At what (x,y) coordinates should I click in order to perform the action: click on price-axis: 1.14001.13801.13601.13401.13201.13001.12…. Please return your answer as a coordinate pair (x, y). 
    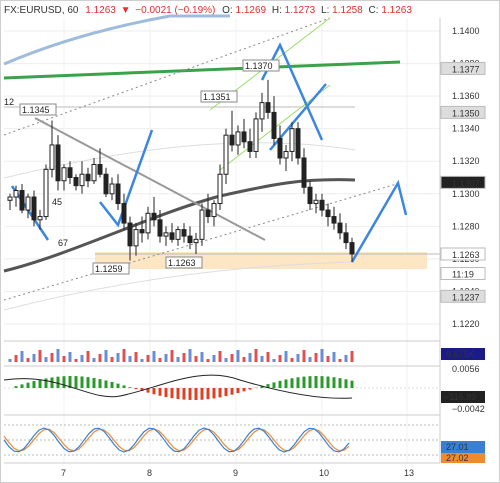
    Looking at the image, I should click on (462, 240).